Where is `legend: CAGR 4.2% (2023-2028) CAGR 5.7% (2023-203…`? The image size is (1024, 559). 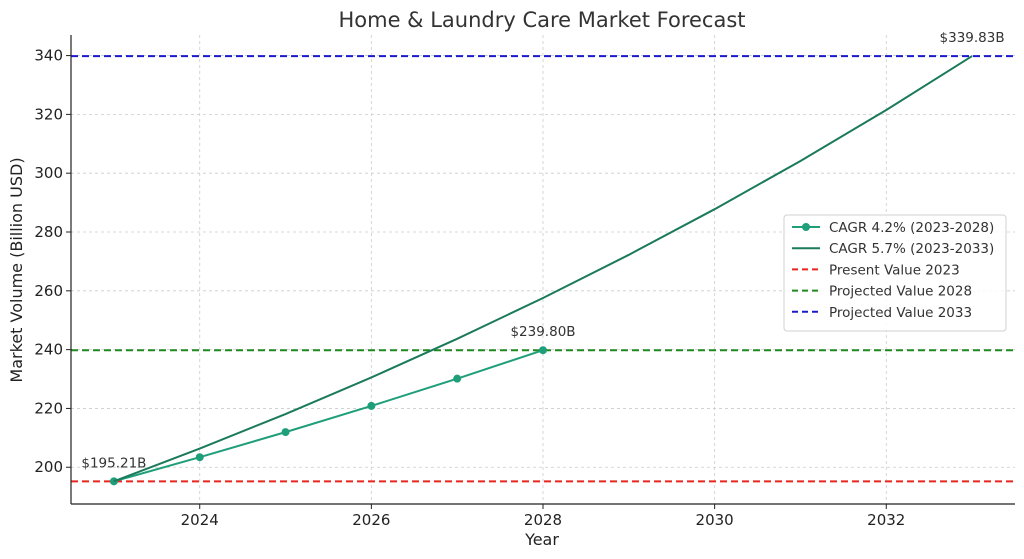 legend: CAGR 4.2% (2023-2028) CAGR 5.7% (2023-203… is located at coordinates (895, 273).